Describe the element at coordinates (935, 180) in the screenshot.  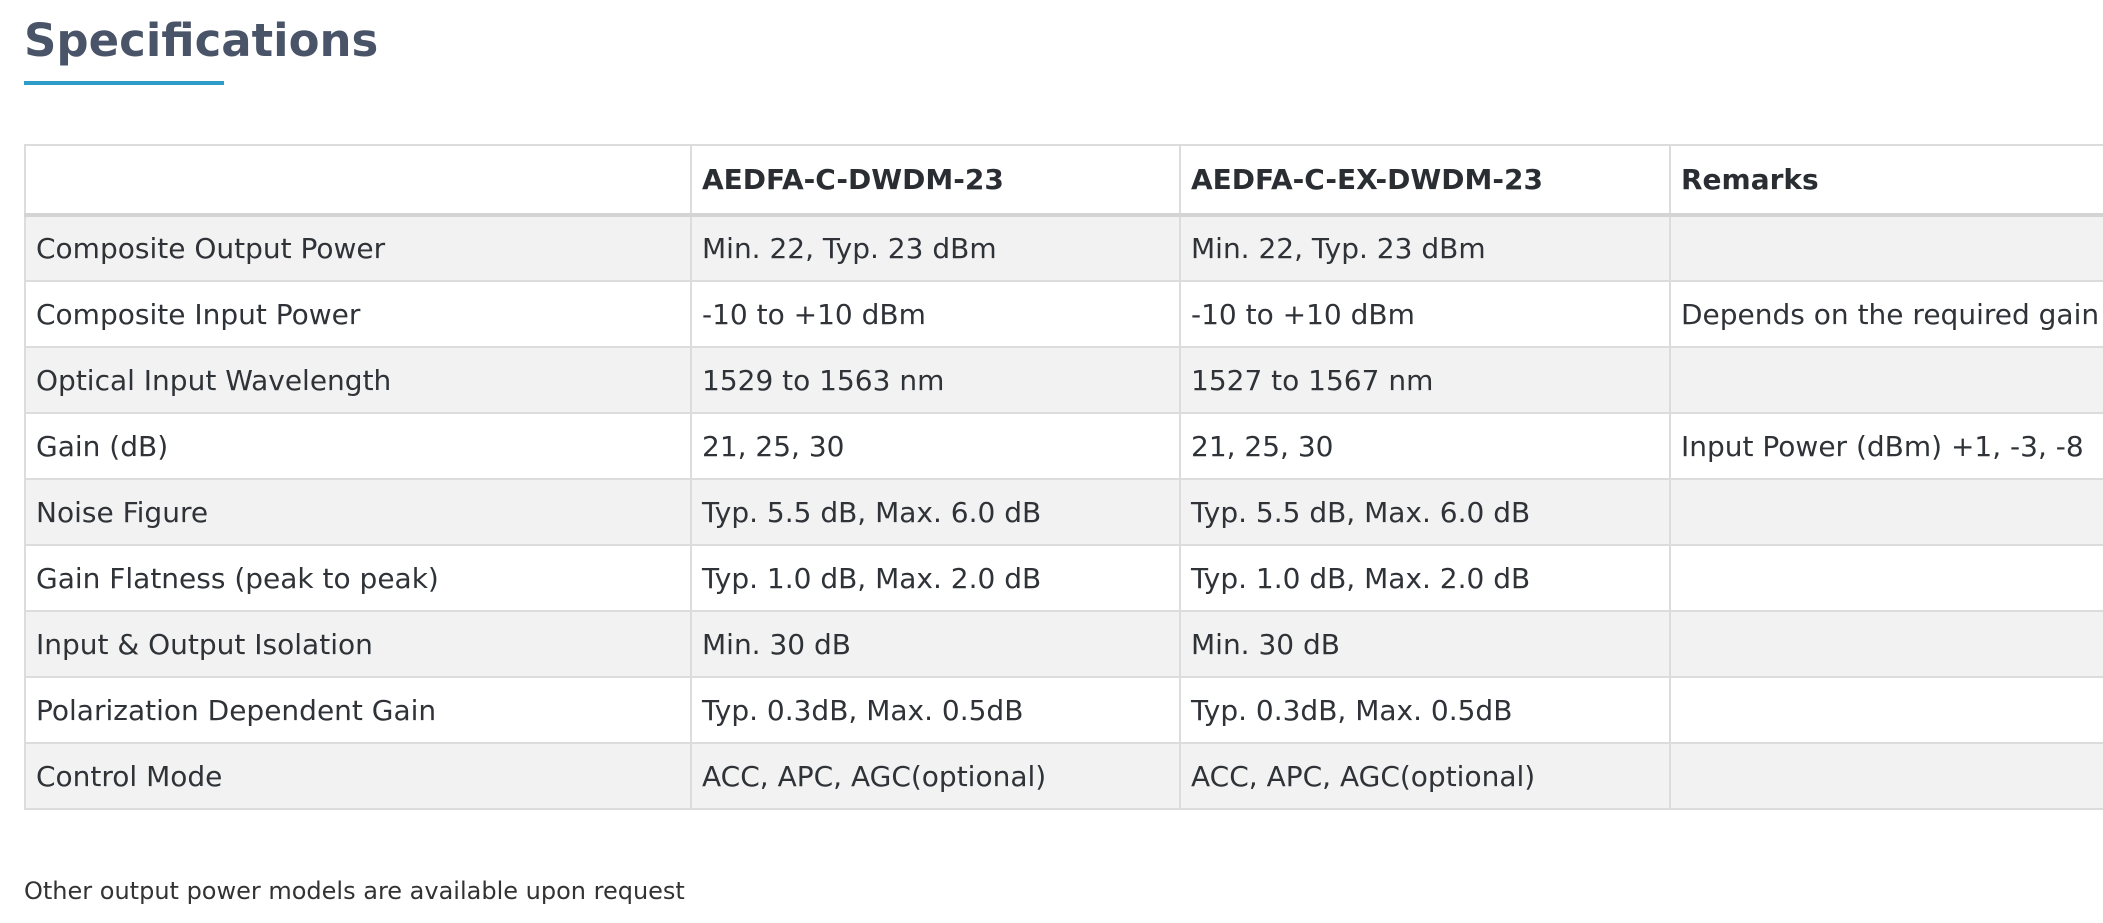
I see `header-cell-model-1: AEDFA-C-DWDM-23` at that location.